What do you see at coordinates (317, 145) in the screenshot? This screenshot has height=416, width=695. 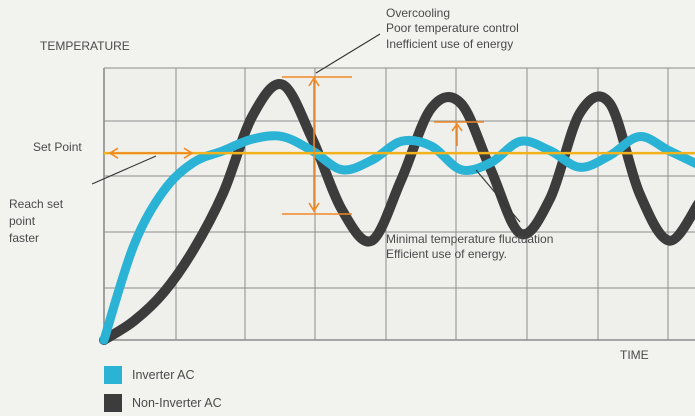 I see `overcooling-range-arrow` at bounding box center [317, 145].